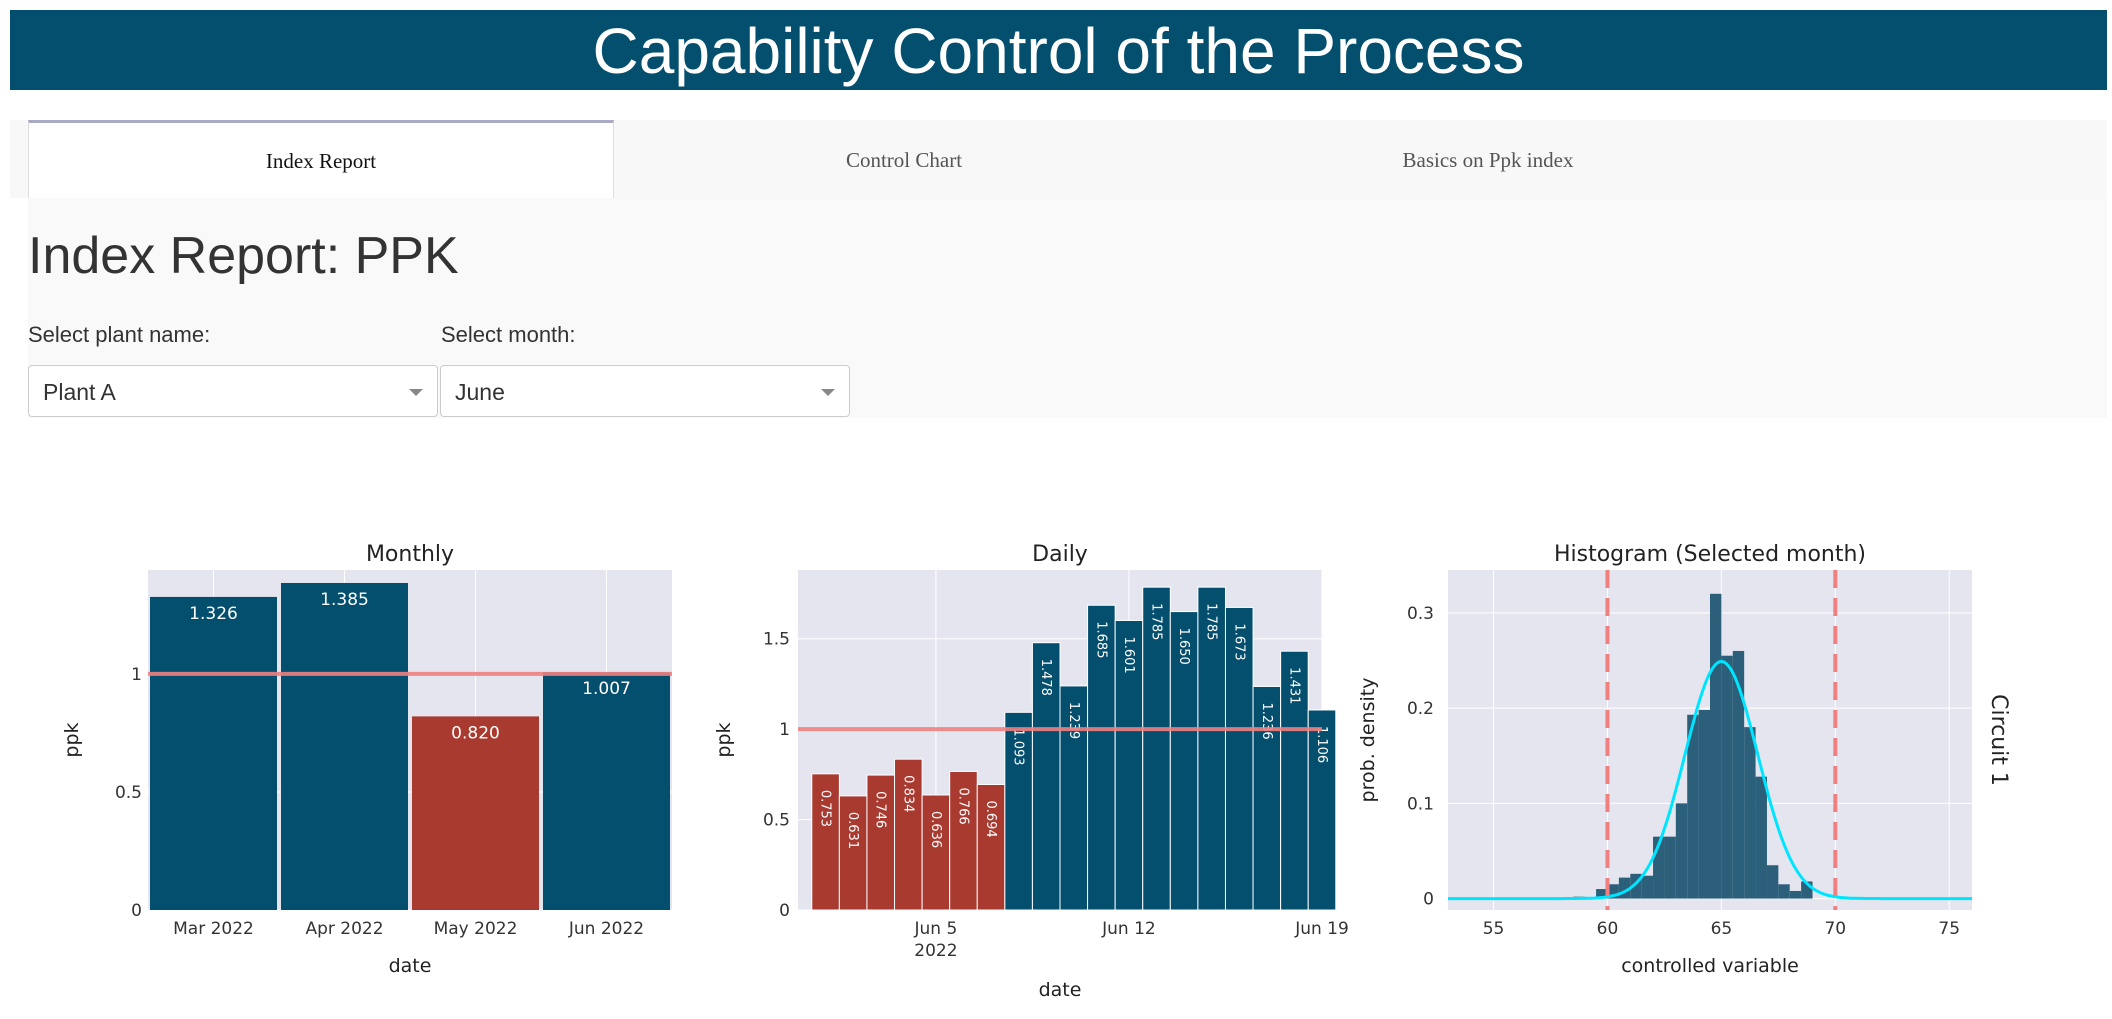  Describe the element at coordinates (119, 334) in the screenshot. I see `plant-select-label: Select plant name:` at that location.